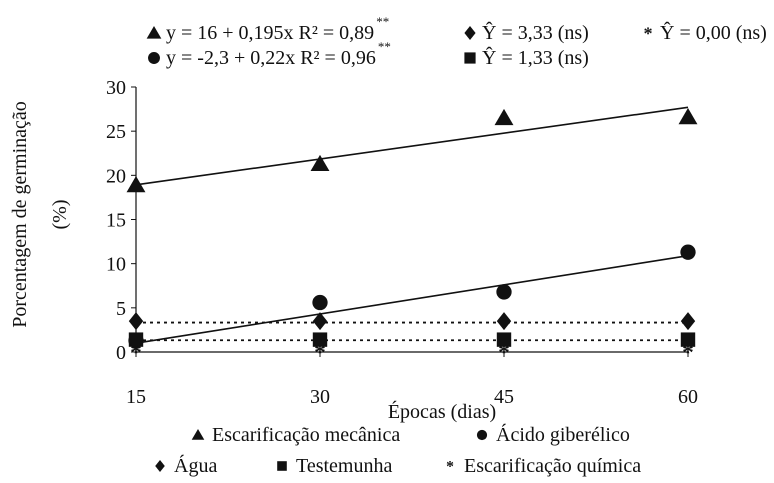 The height and width of the screenshot is (483, 774). Describe the element at coordinates (60, 215) in the screenshot. I see `y-axis-unit: (%)` at that location.